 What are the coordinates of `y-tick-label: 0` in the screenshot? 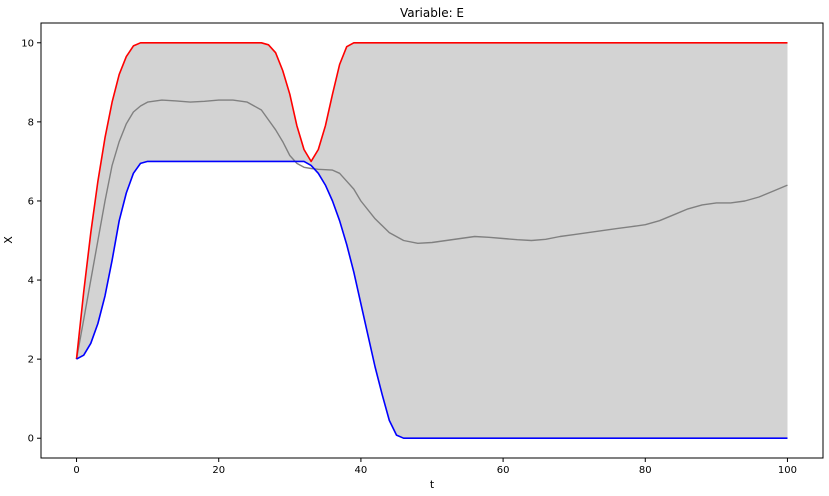 It's located at (31, 439).